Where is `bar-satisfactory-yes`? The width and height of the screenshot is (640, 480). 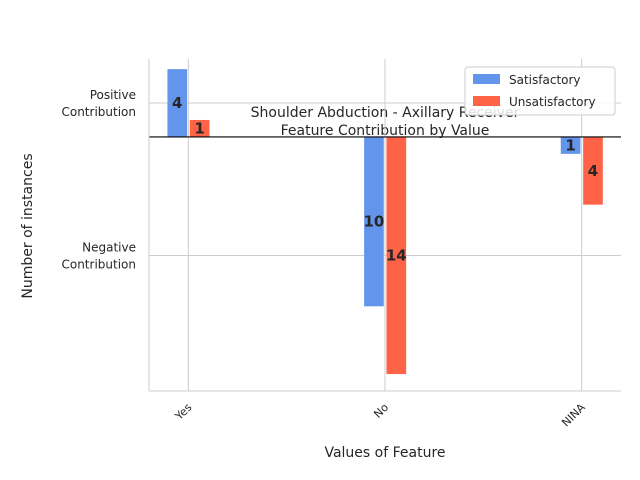 bar-satisfactory-yes is located at coordinates (177, 103).